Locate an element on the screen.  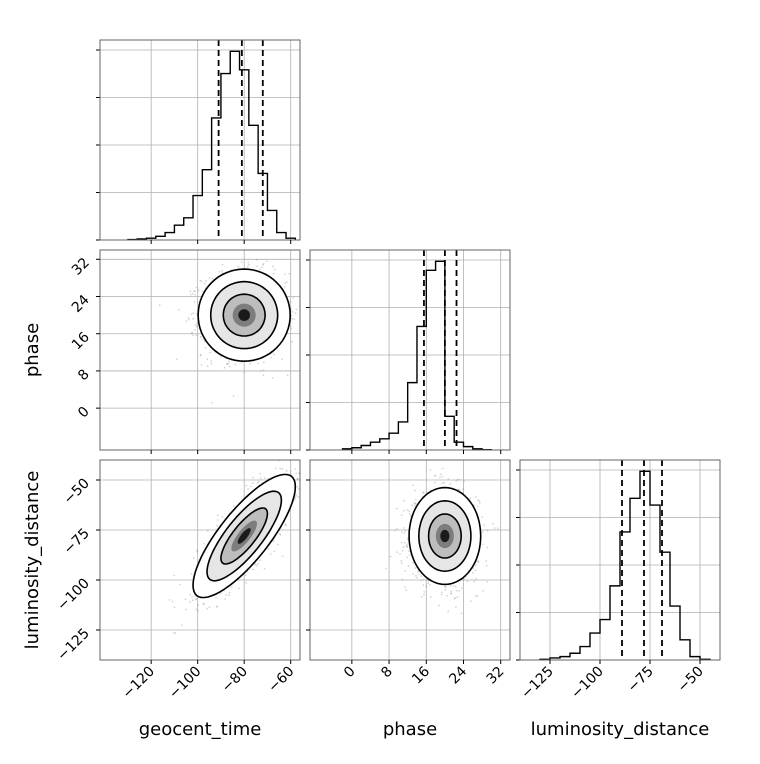
tick-label-geocent_time: −100 is located at coordinates (185, 683).